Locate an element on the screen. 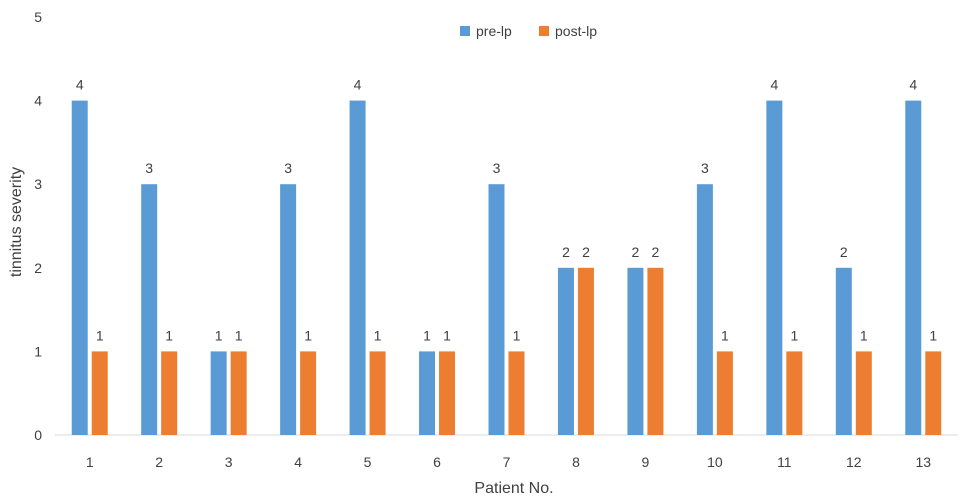 The height and width of the screenshot is (497, 961). legend-swatch-post-lp is located at coordinates (544, 31).